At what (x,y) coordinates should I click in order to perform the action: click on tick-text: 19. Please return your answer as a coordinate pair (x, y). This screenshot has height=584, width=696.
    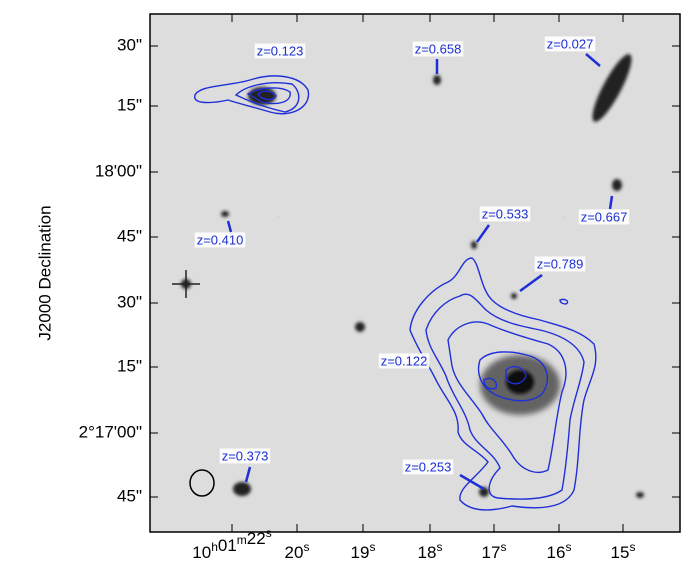
    Looking at the image, I should click on (360, 552).